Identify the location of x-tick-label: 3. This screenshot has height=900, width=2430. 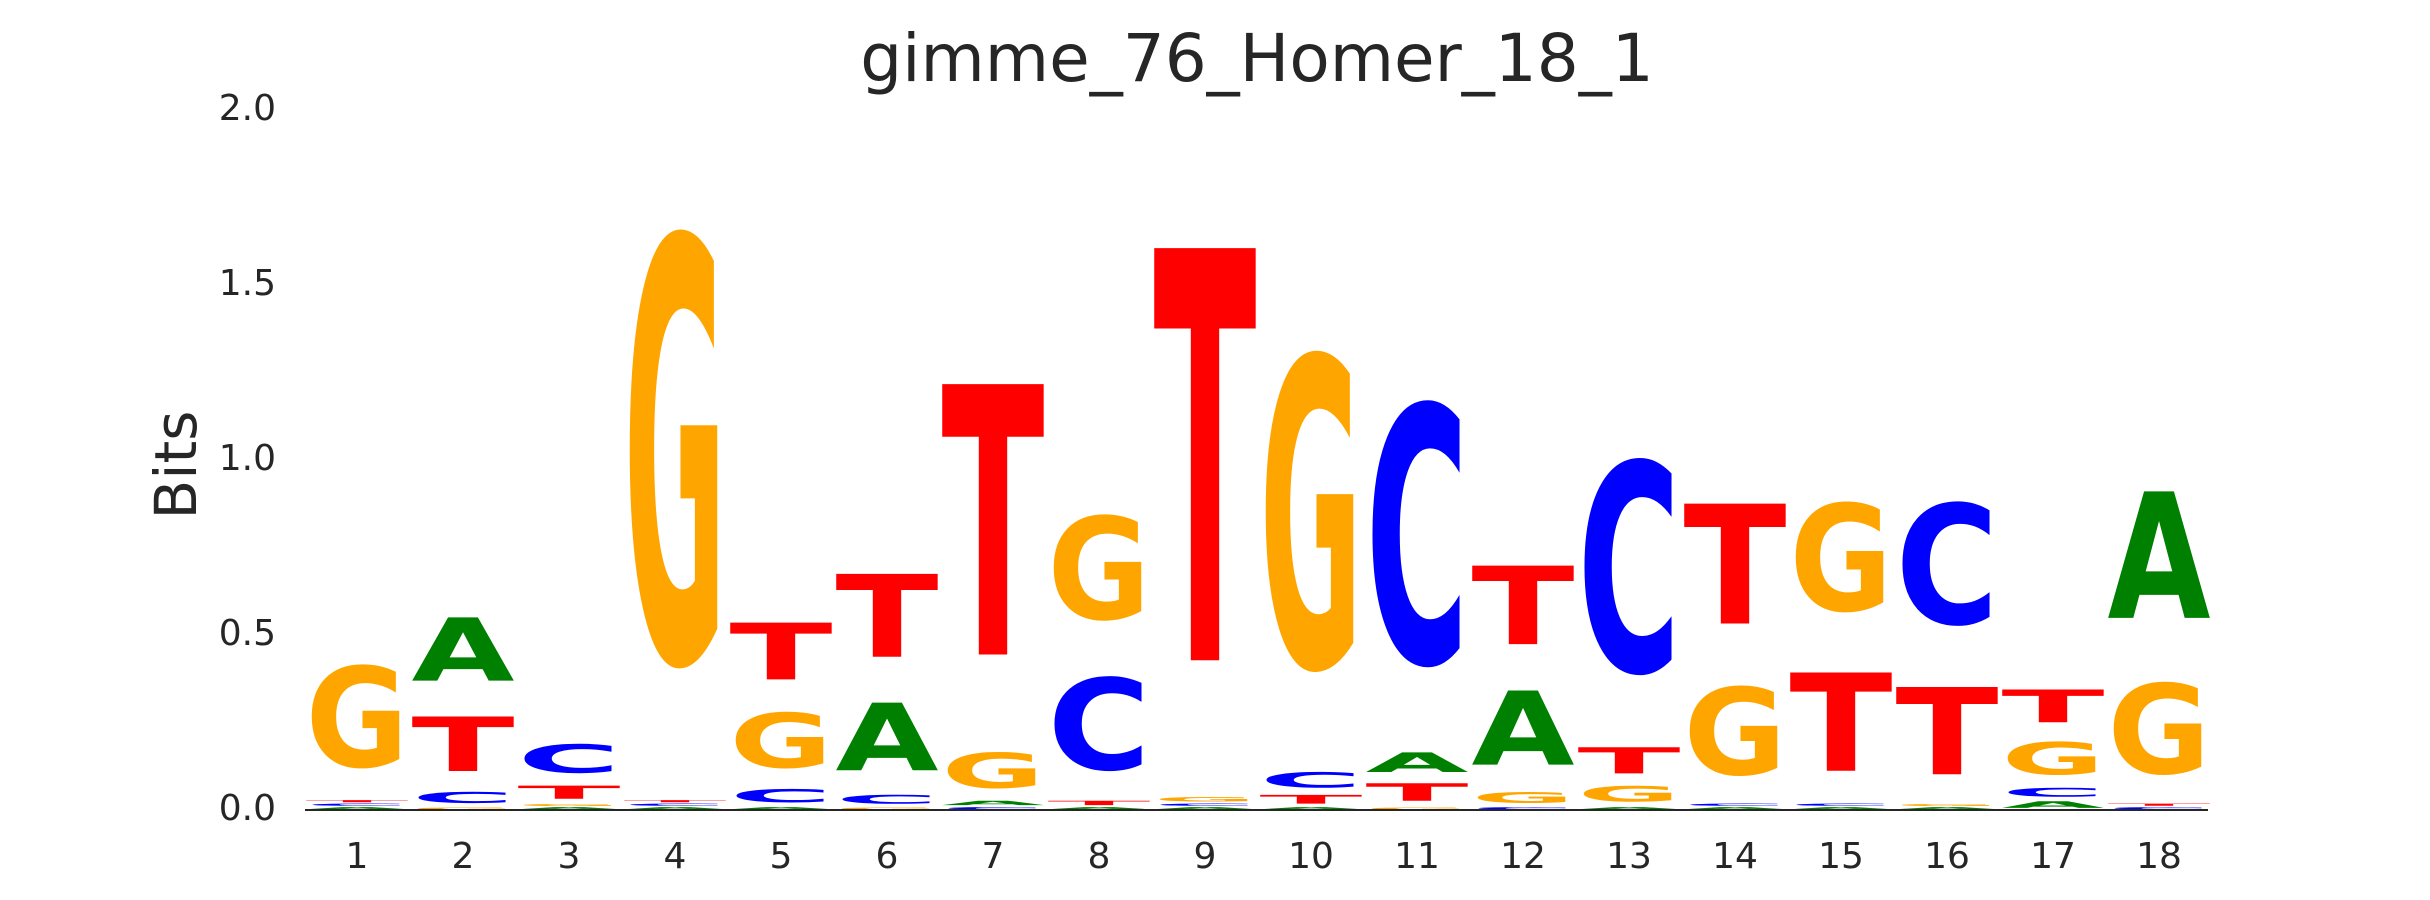
(569, 856).